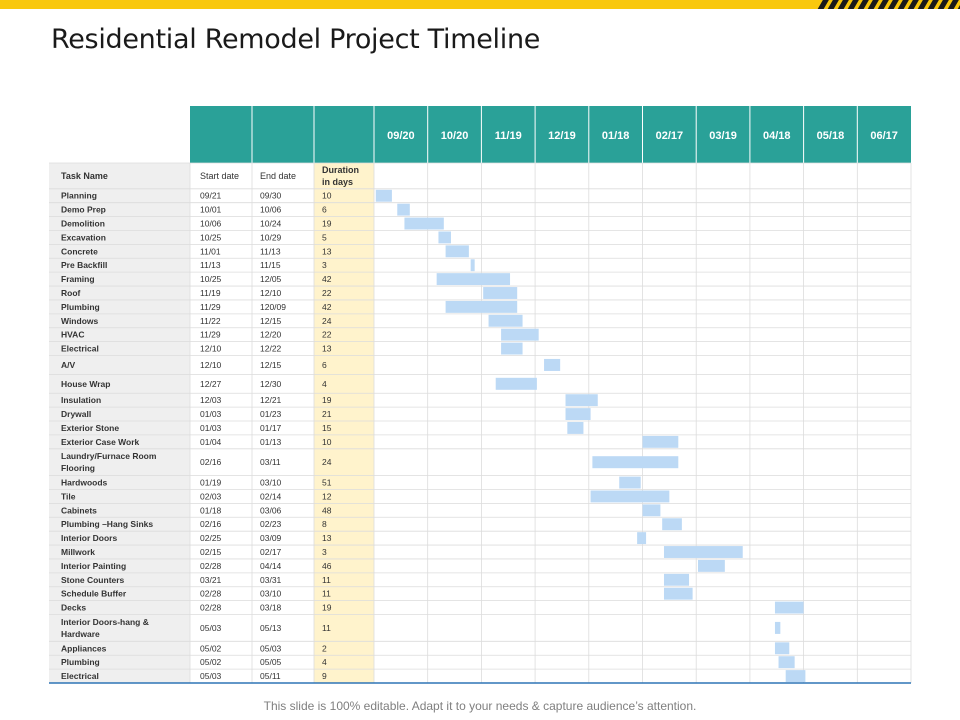 The width and height of the screenshot is (960, 720). I want to click on task-duration: 46, so click(327, 566).